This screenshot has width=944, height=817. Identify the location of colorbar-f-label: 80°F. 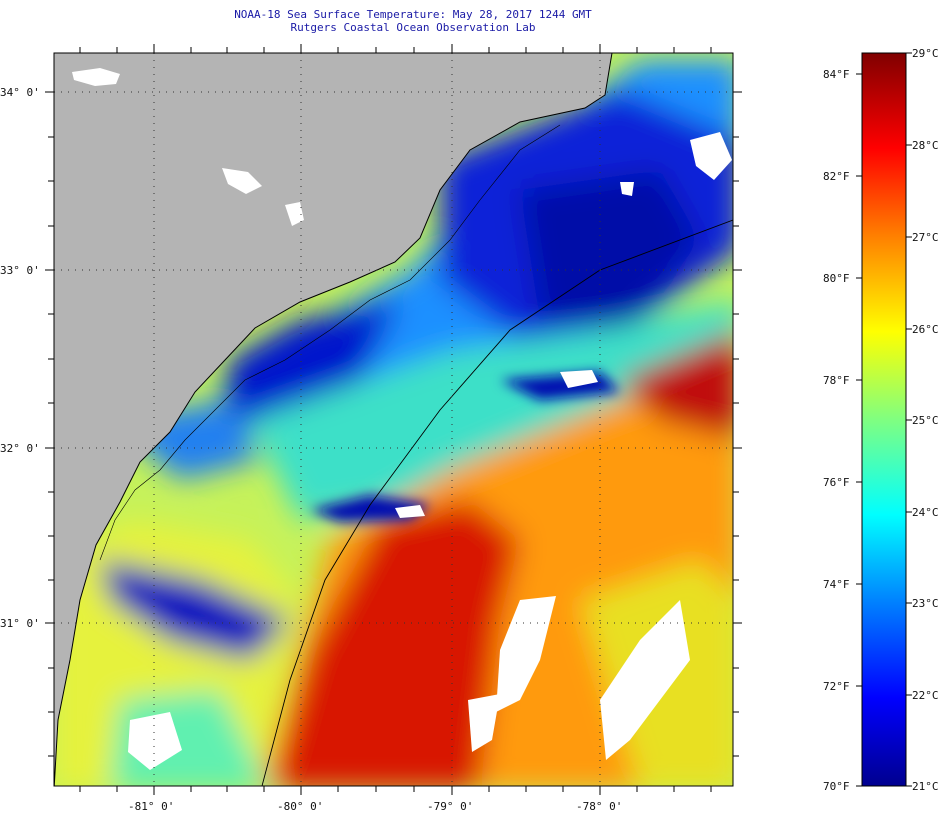
(836, 278).